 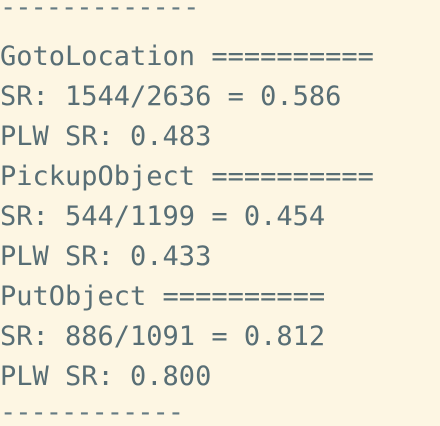 What do you see at coordinates (106, 136) in the screenshot?
I see `gotolocation-plw-sr-line: PLW SR: 0.483` at bounding box center [106, 136].